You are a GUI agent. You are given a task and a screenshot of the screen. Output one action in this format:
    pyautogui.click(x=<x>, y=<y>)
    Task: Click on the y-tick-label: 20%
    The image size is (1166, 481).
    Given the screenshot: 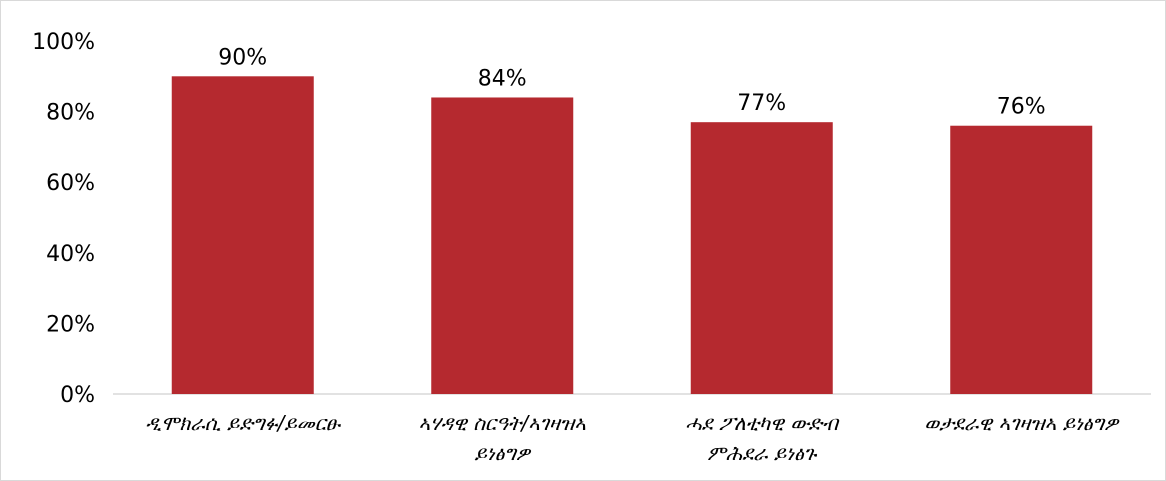 What is the action you would take?
    pyautogui.click(x=70, y=324)
    